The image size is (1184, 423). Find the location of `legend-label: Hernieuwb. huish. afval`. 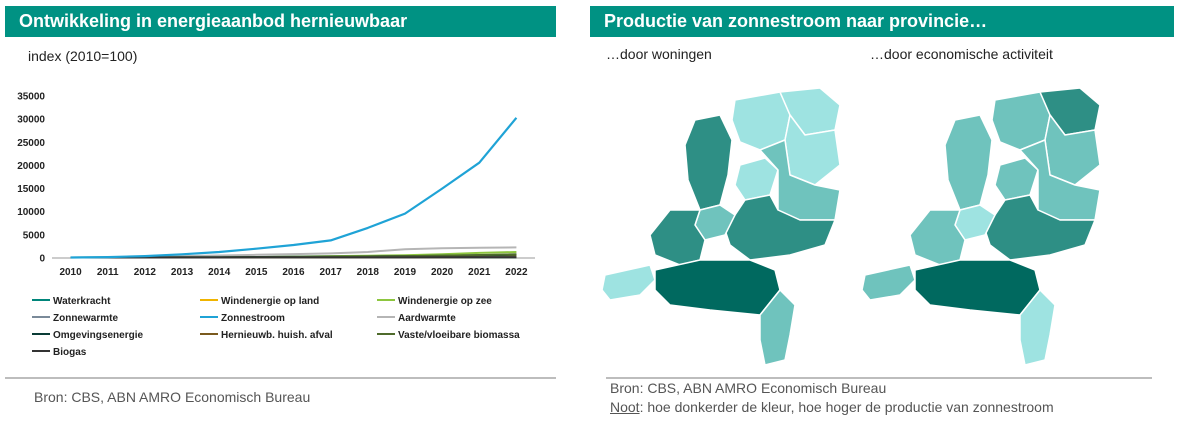

legend-label: Hernieuwb. huish. afval is located at coordinates (277, 335).